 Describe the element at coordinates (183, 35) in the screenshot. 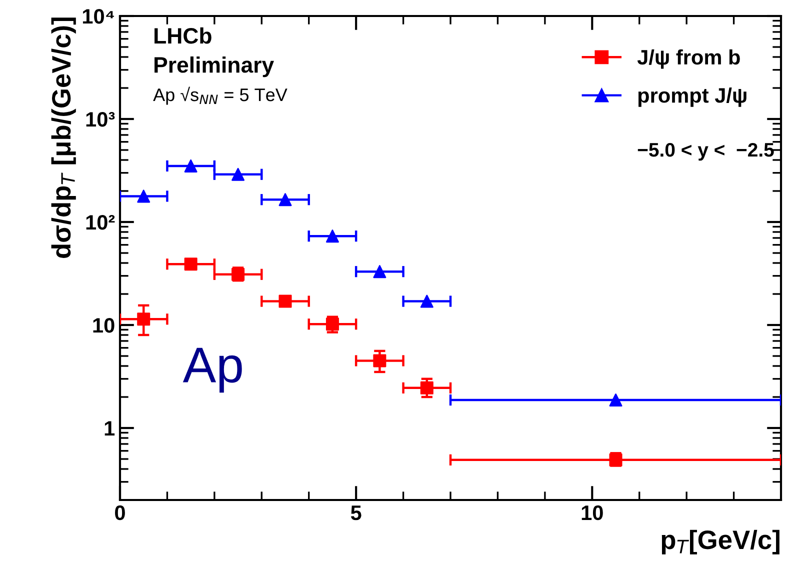

I see `annotation: LHCb` at that location.